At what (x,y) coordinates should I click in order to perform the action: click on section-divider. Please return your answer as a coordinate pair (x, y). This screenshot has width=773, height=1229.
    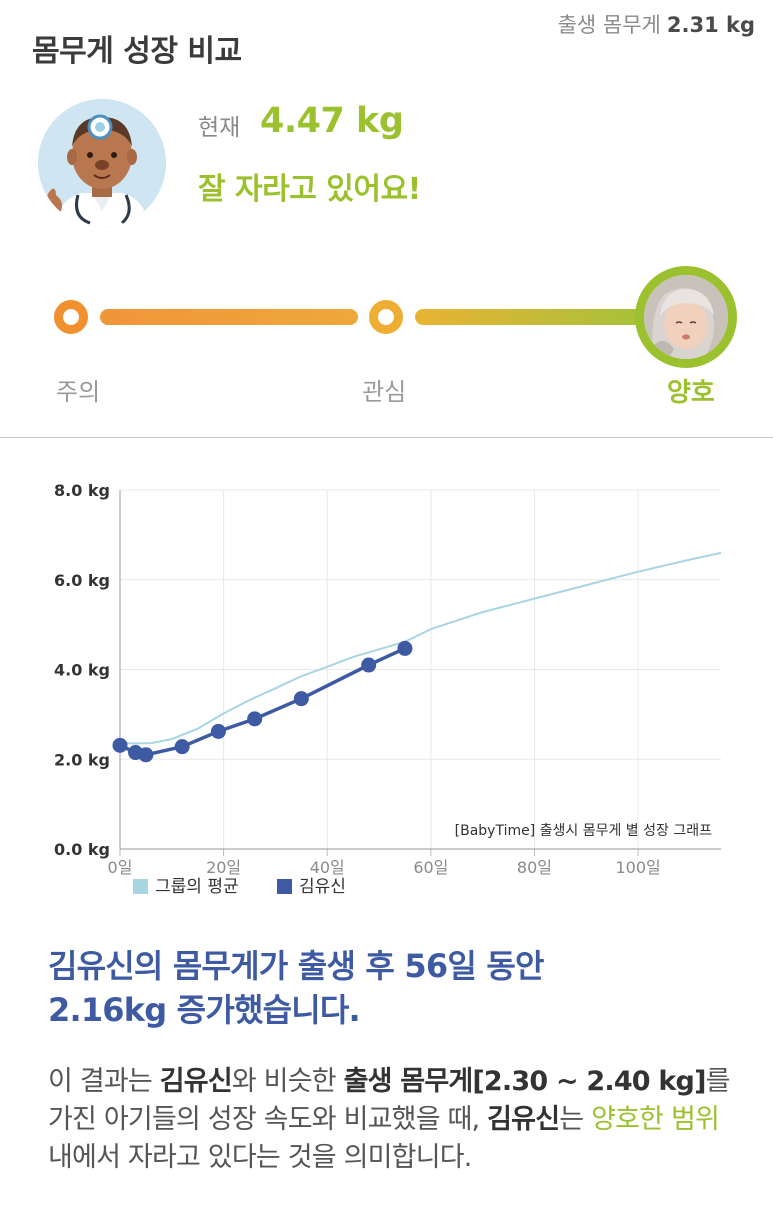
    Looking at the image, I should click on (386, 437).